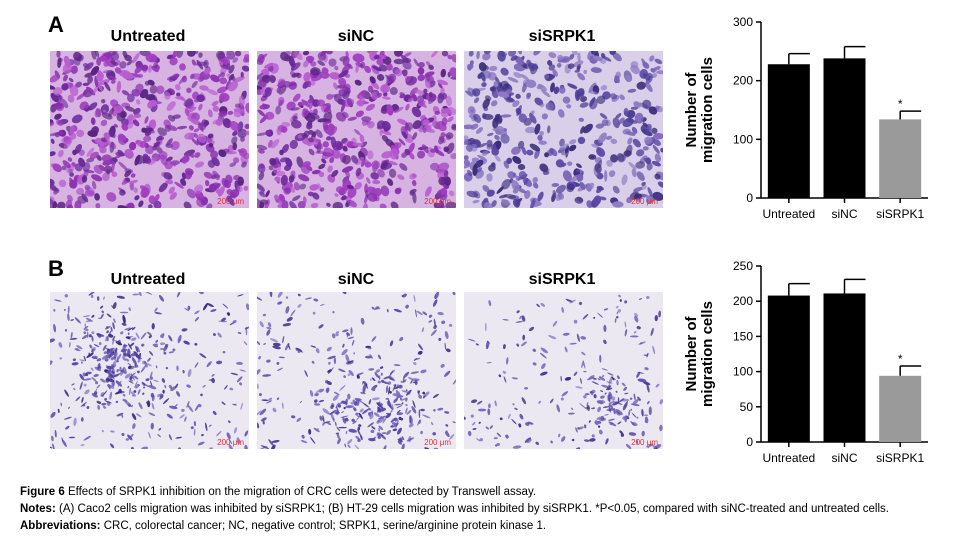 Image resolution: width=967 pixels, height=536 pixels. Describe the element at coordinates (747, 407) in the screenshot. I see `y-tick-label: 50` at that location.